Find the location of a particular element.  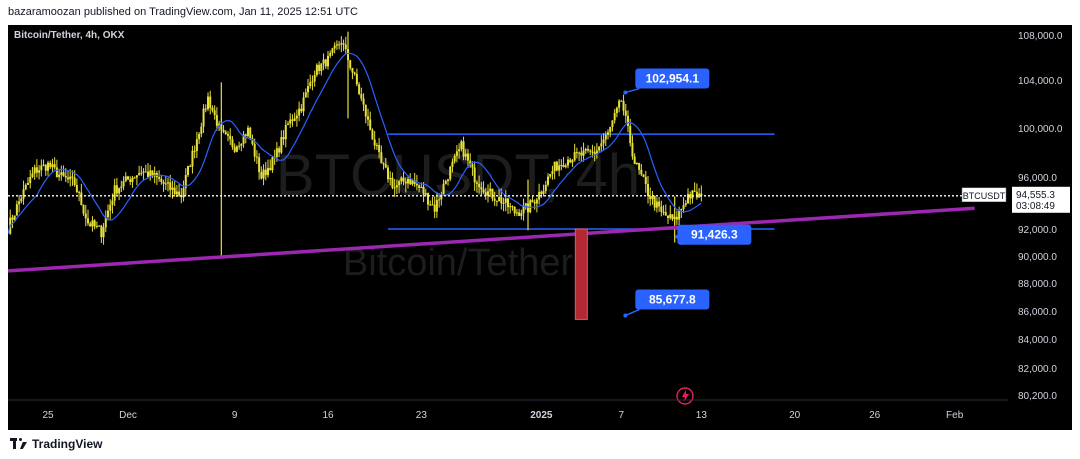

last-price-tag is located at coordinates (1041, 199).